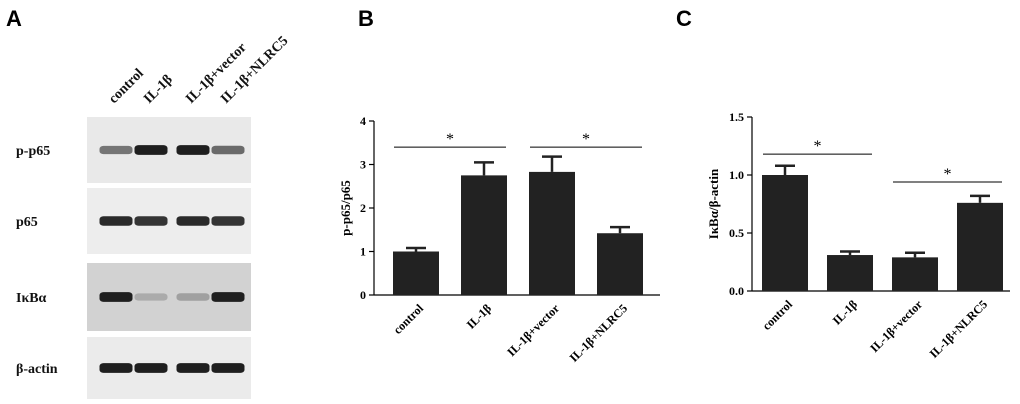 This screenshot has height=404, width=1020. What do you see at coordinates (363, 252) in the screenshot?
I see `y-tick-label: 1` at bounding box center [363, 252].